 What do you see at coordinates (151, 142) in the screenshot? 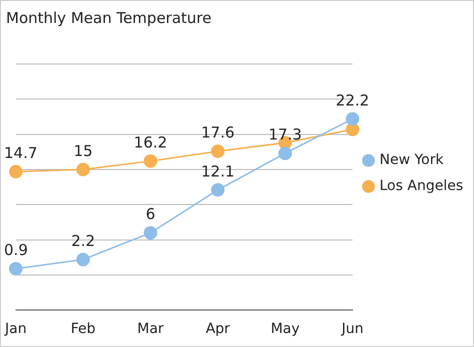
I see `data-label: 16.2` at bounding box center [151, 142].